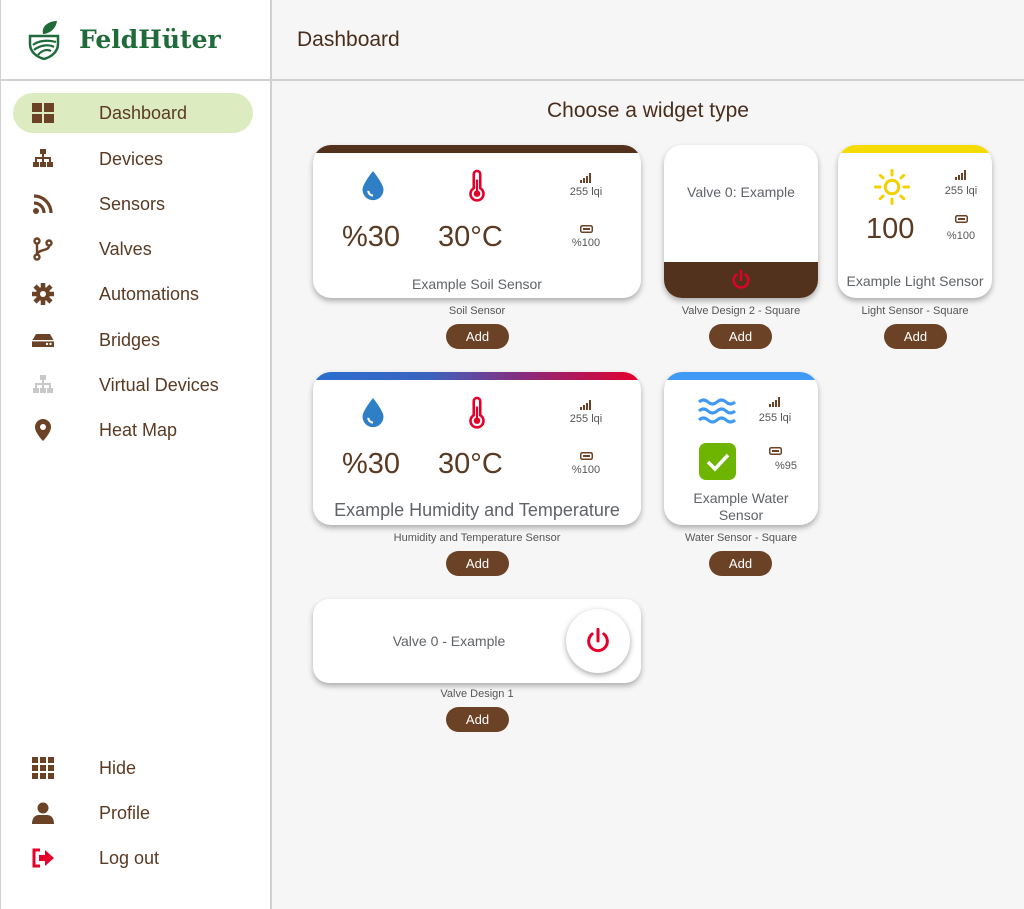  What do you see at coordinates (477, 336) in the screenshot?
I see `add-soil-sensor-button: Add` at bounding box center [477, 336].